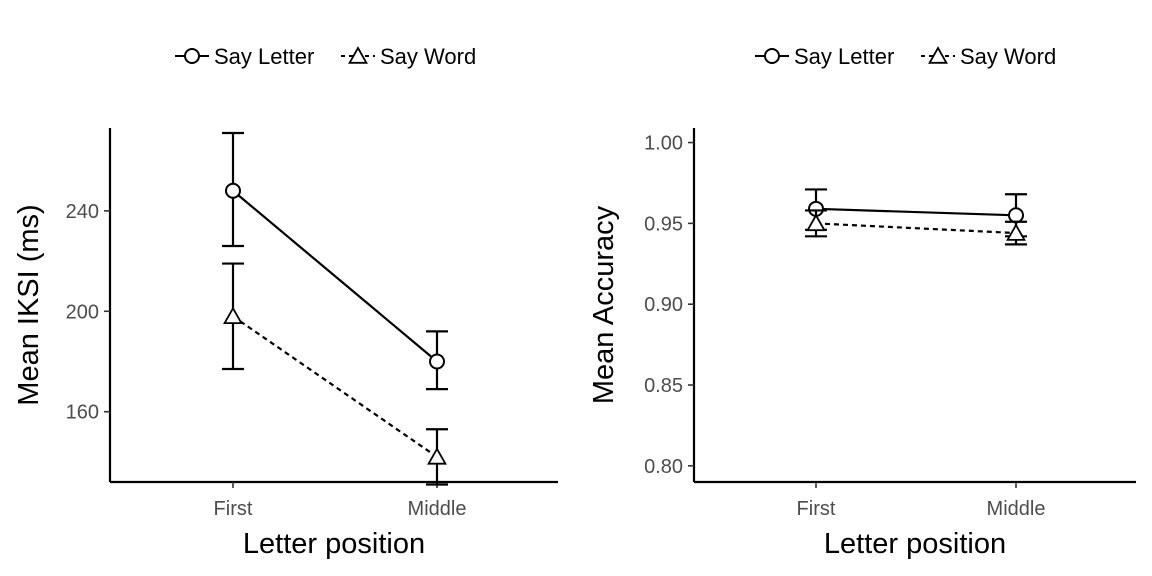  I want to click on y-tick-label: 240, so click(82, 212).